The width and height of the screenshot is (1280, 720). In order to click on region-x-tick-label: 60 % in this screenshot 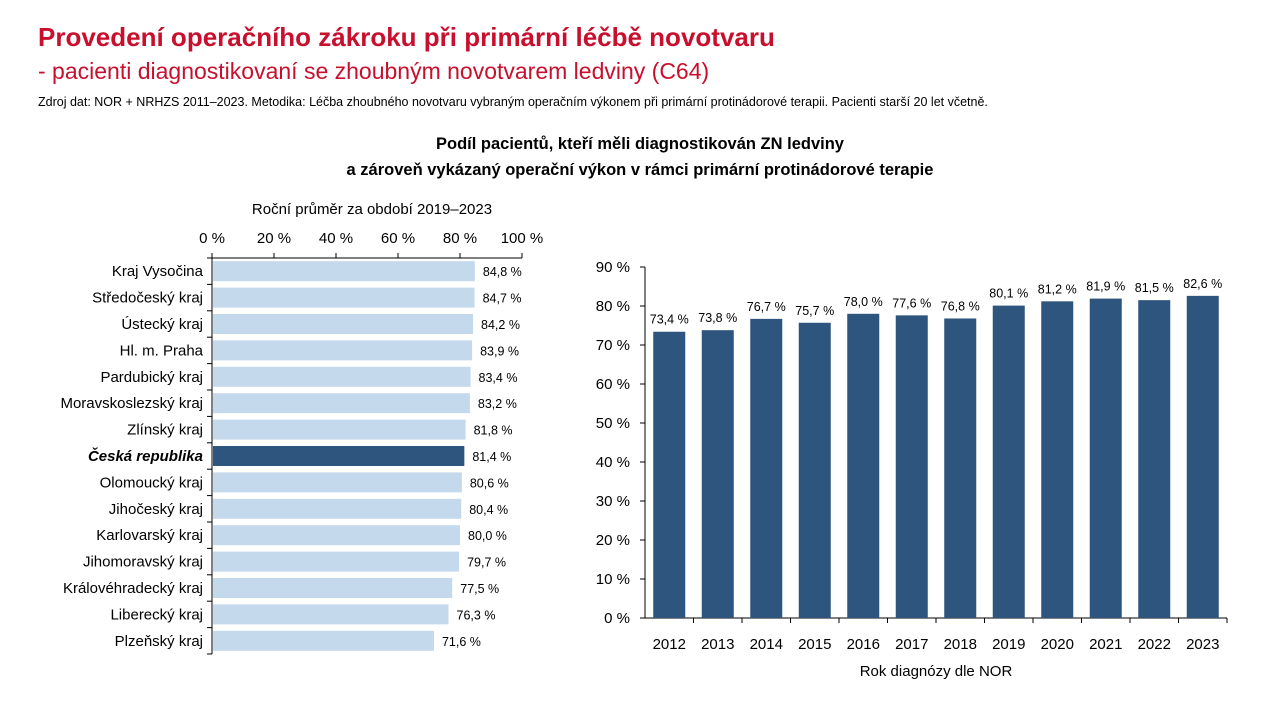, I will do `click(398, 238)`.